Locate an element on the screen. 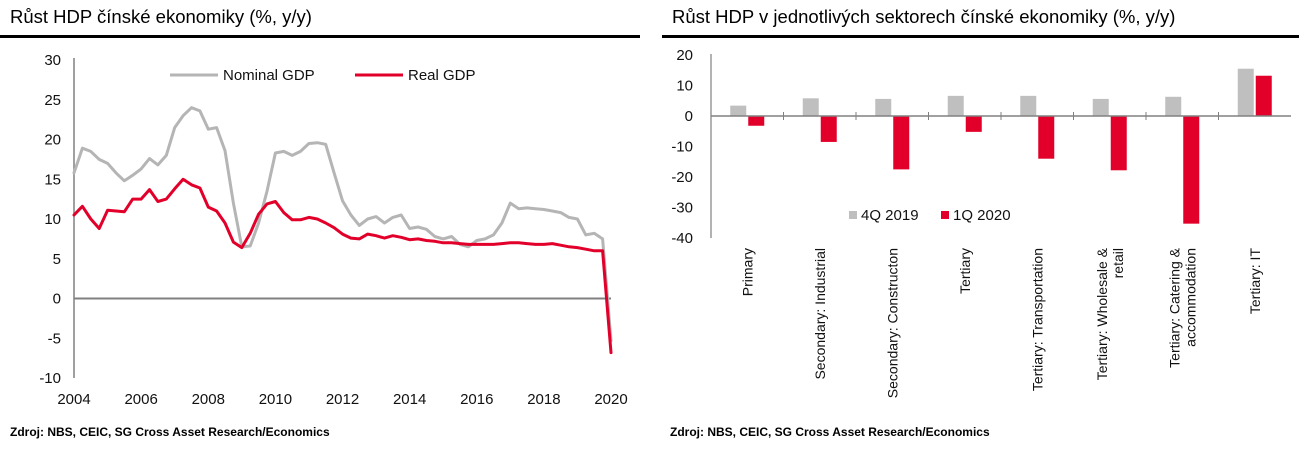 The image size is (1313, 461). y-tick-label: 25 is located at coordinates (52, 100).